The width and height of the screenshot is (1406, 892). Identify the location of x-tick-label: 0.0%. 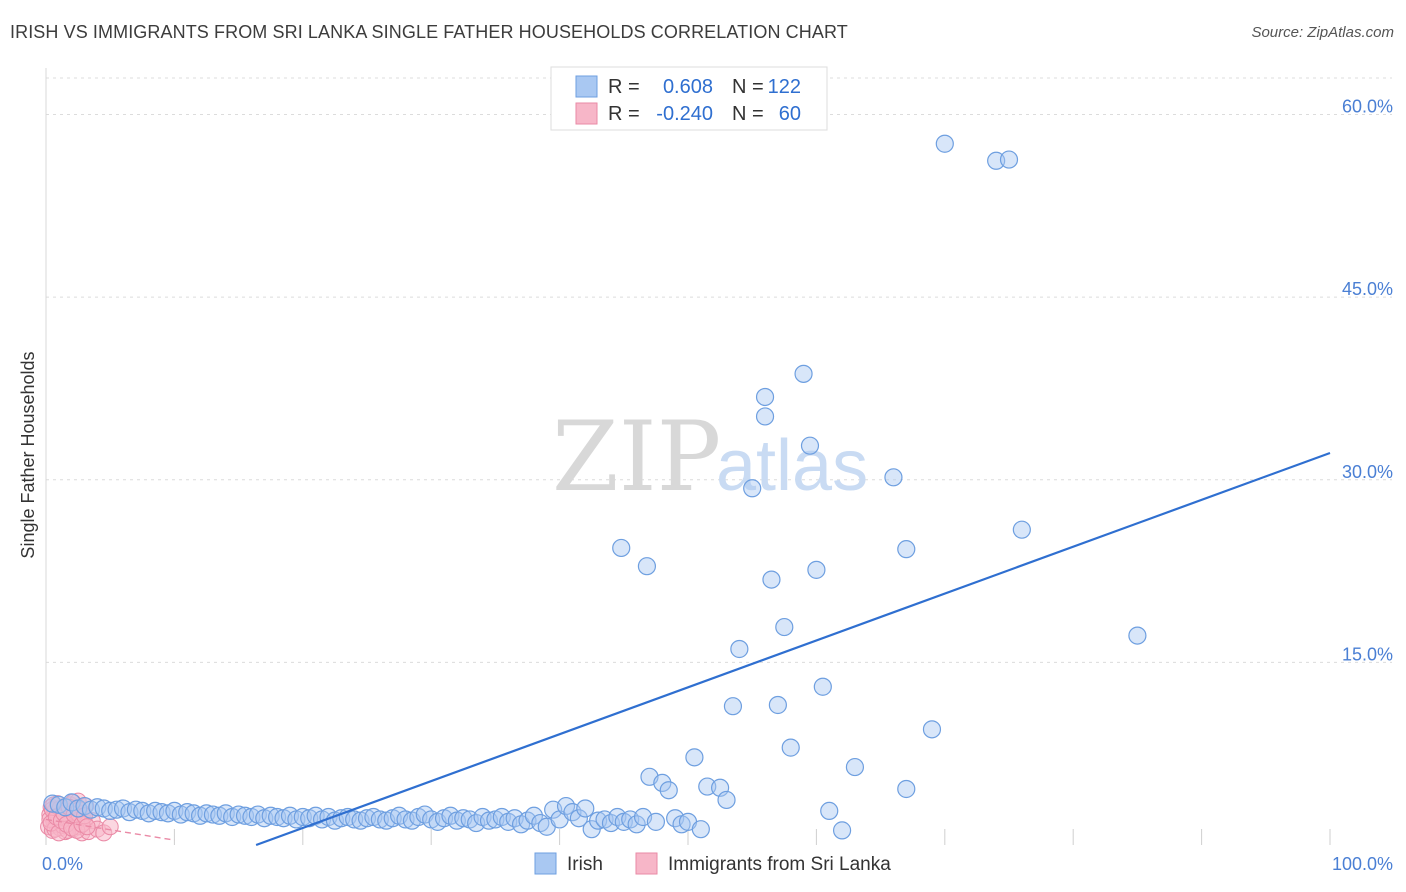
(62, 864).